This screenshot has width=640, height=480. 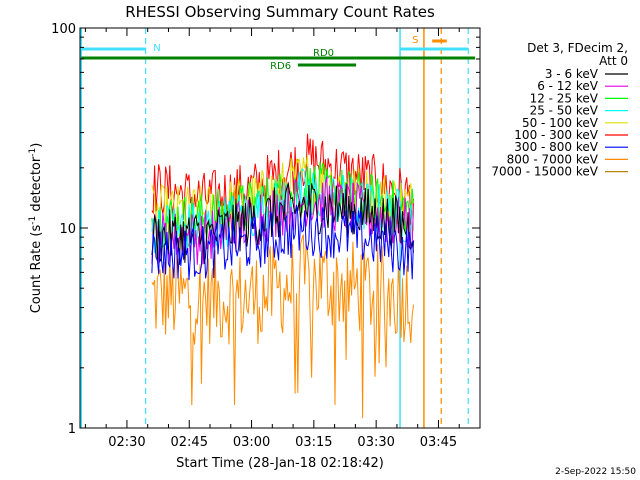 What do you see at coordinates (323, 53) in the screenshot?
I see `rd0-label: RD0` at bounding box center [323, 53].